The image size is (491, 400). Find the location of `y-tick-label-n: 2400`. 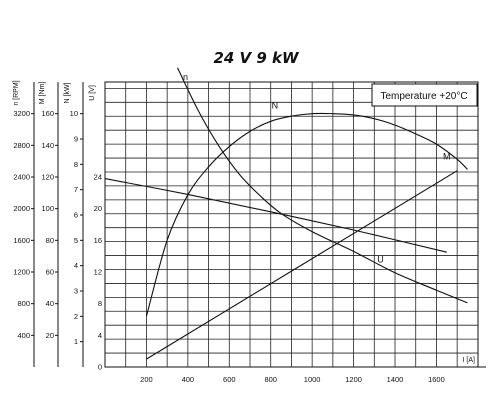

y-tick-label-n: 2400 is located at coordinates (21, 177).